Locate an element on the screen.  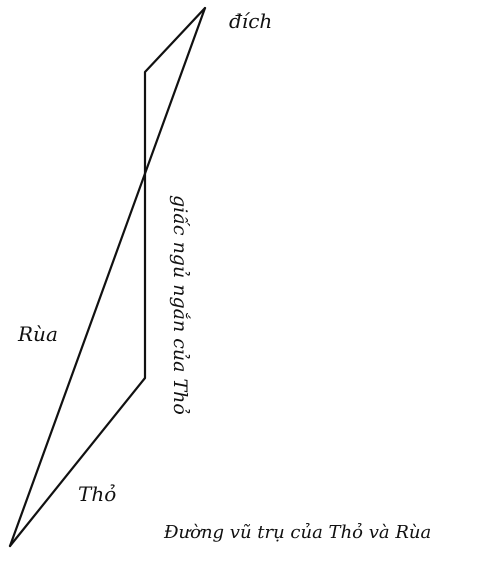
tortoise-label: Rùa is located at coordinates (37, 334).